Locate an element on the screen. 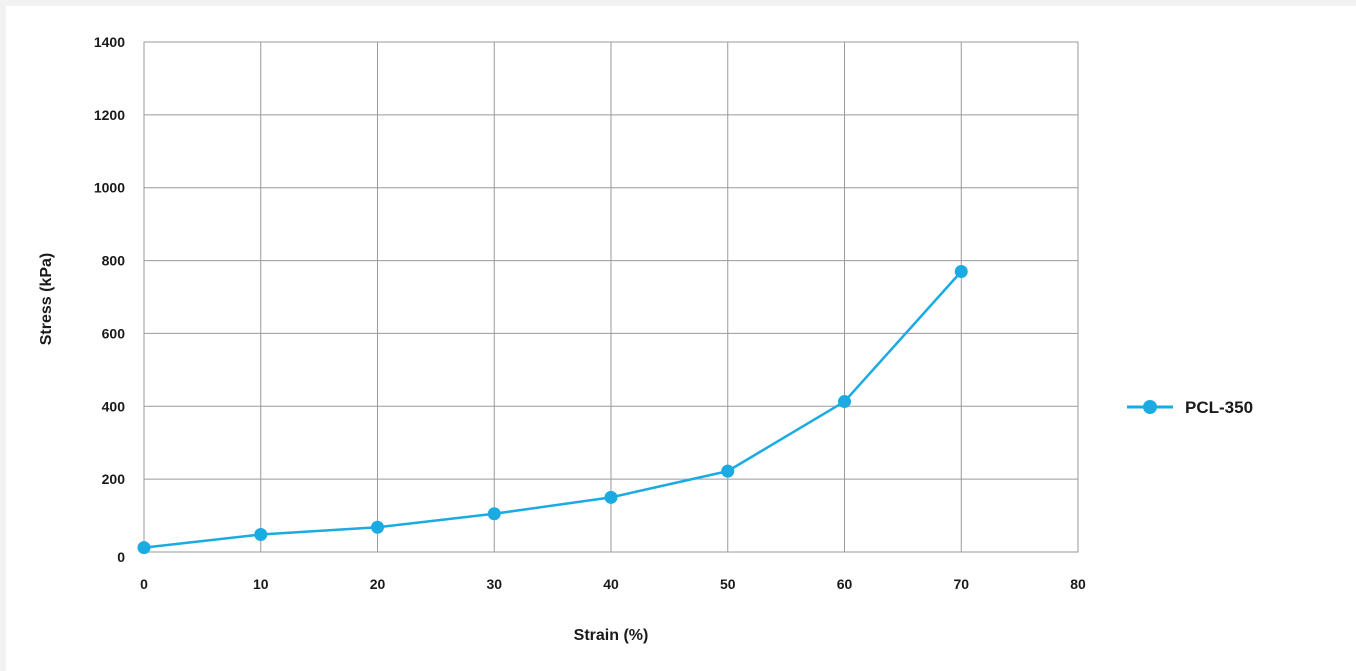 The height and width of the screenshot is (671, 1356). x-axis-title: Strain (%) is located at coordinates (611, 635).